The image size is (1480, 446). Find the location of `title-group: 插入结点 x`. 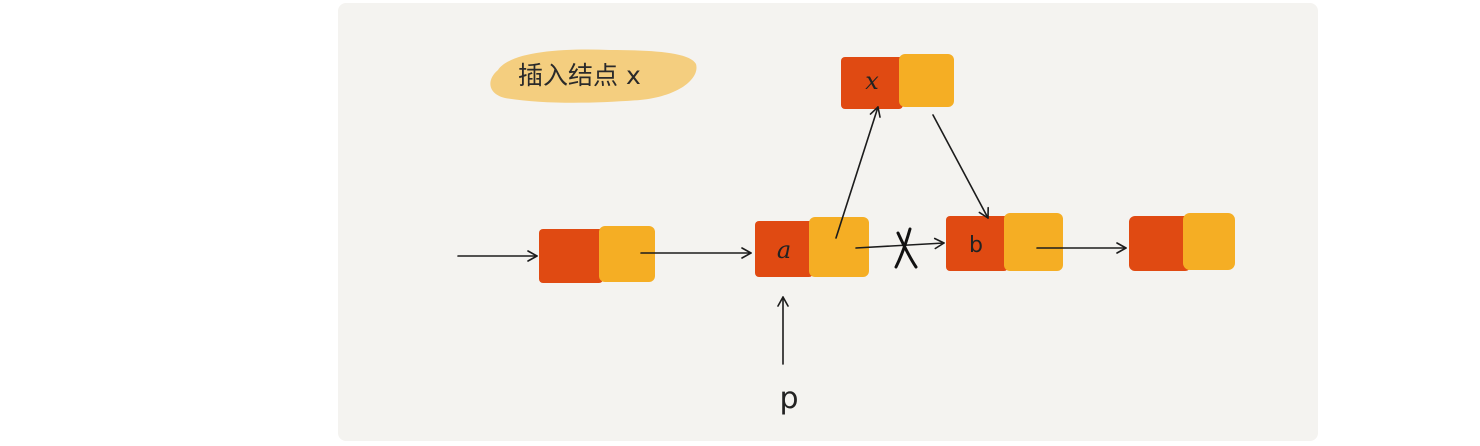

title-group: 插入结点 x is located at coordinates (593, 76).